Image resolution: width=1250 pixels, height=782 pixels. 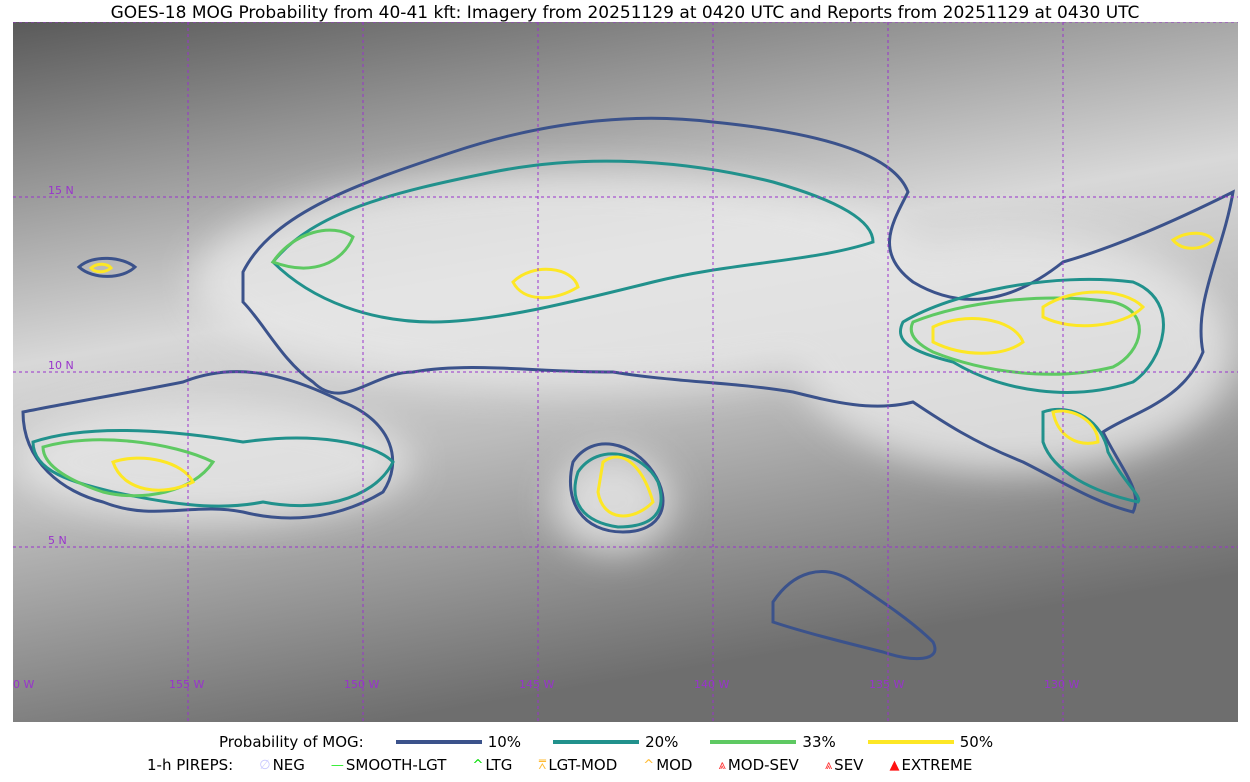 I want to click on pirep-label: EXTREME, so click(x=937, y=765).